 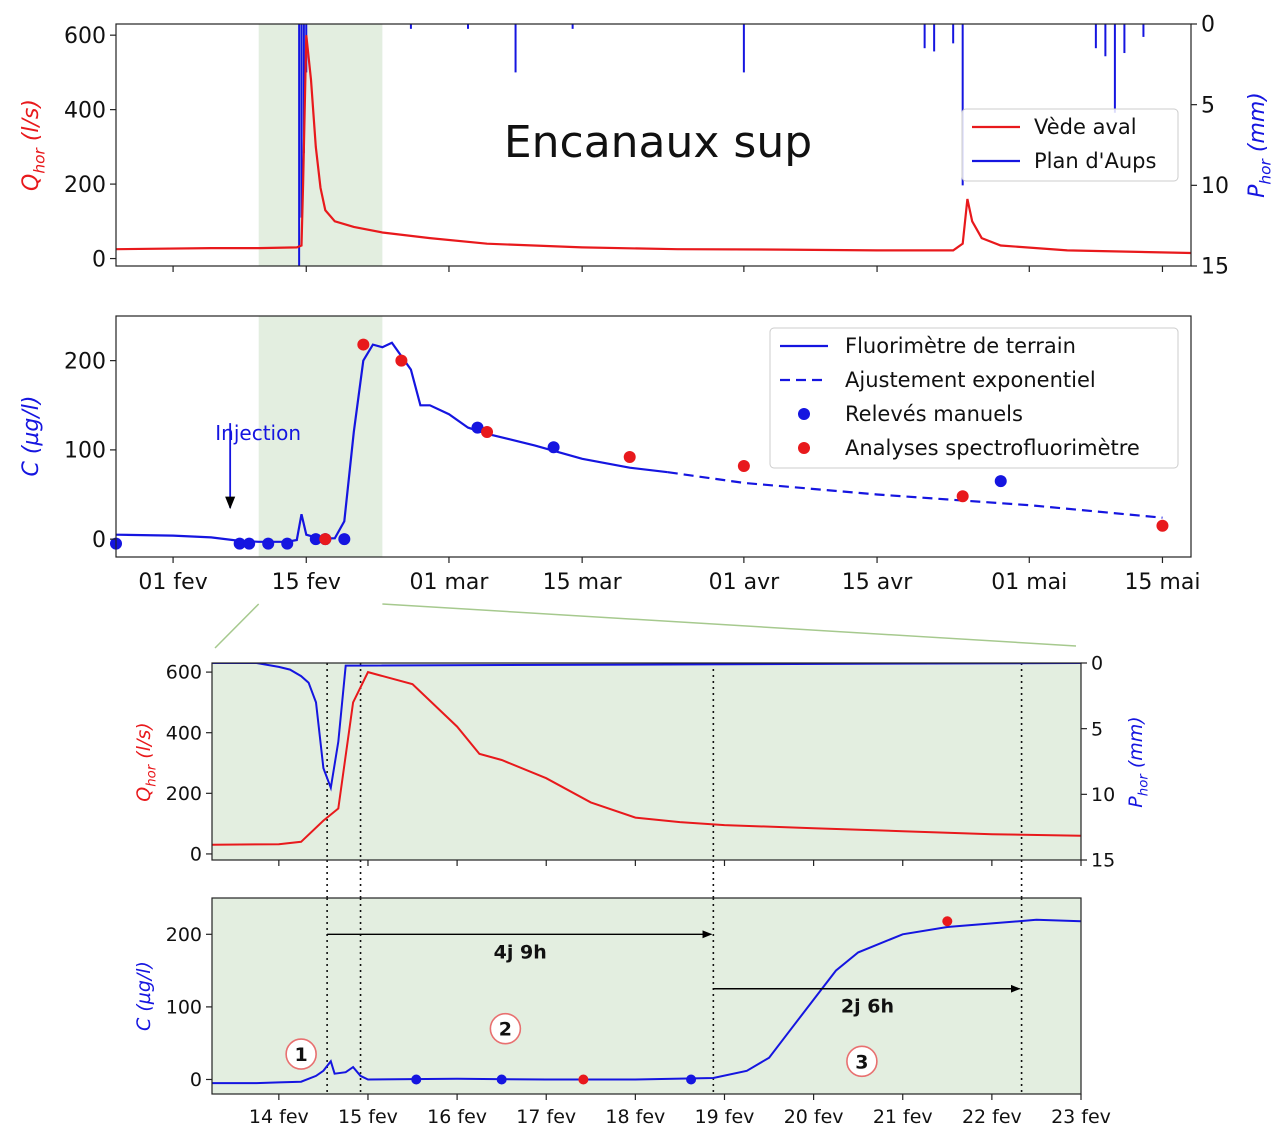 What do you see at coordinates (1081, 1116) in the screenshot?
I see `zoom-c-x-tick-label: 23 fev` at bounding box center [1081, 1116].